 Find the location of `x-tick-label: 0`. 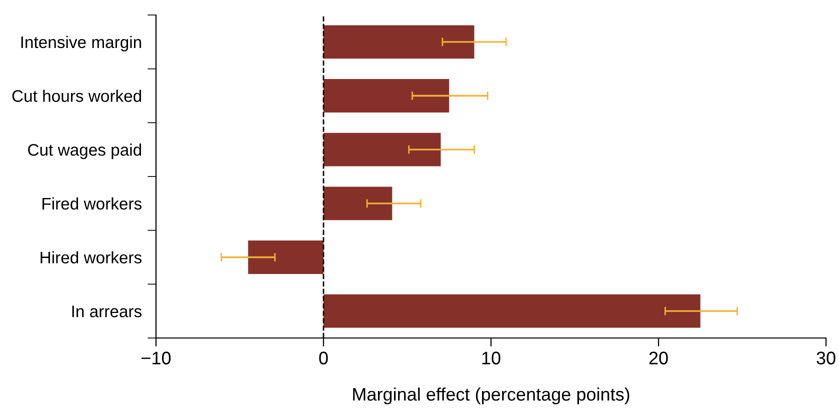

x-tick-label: 0 is located at coordinates (323, 358).